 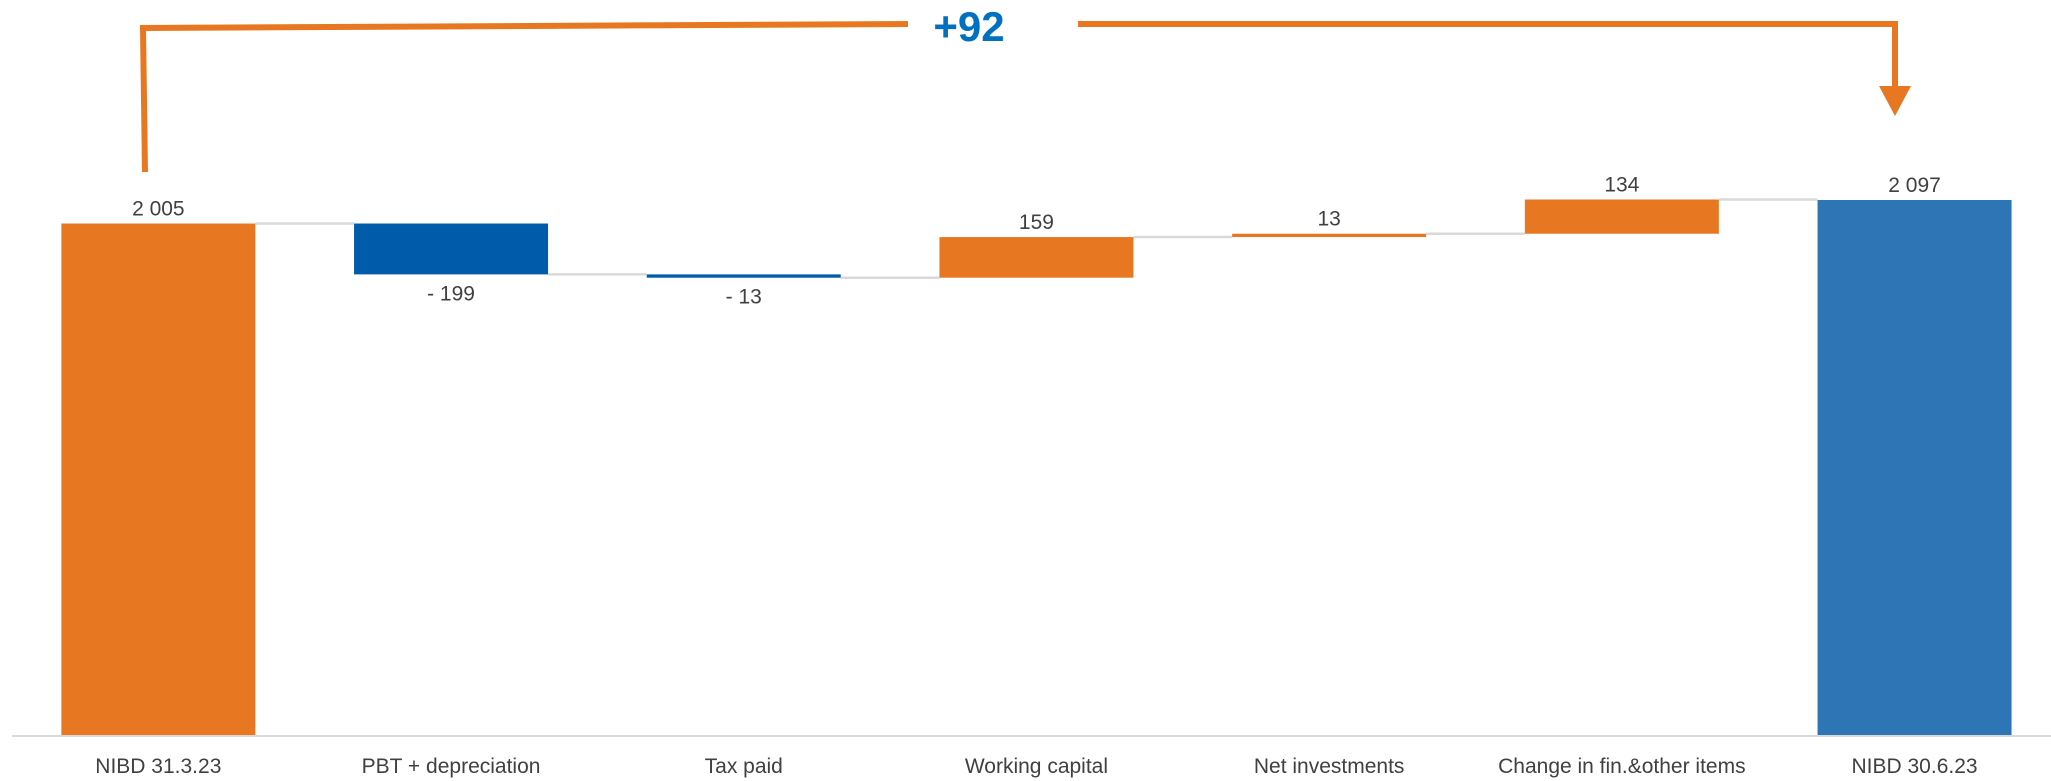 What do you see at coordinates (1621, 184) in the screenshot?
I see `data-label: 134` at bounding box center [1621, 184].